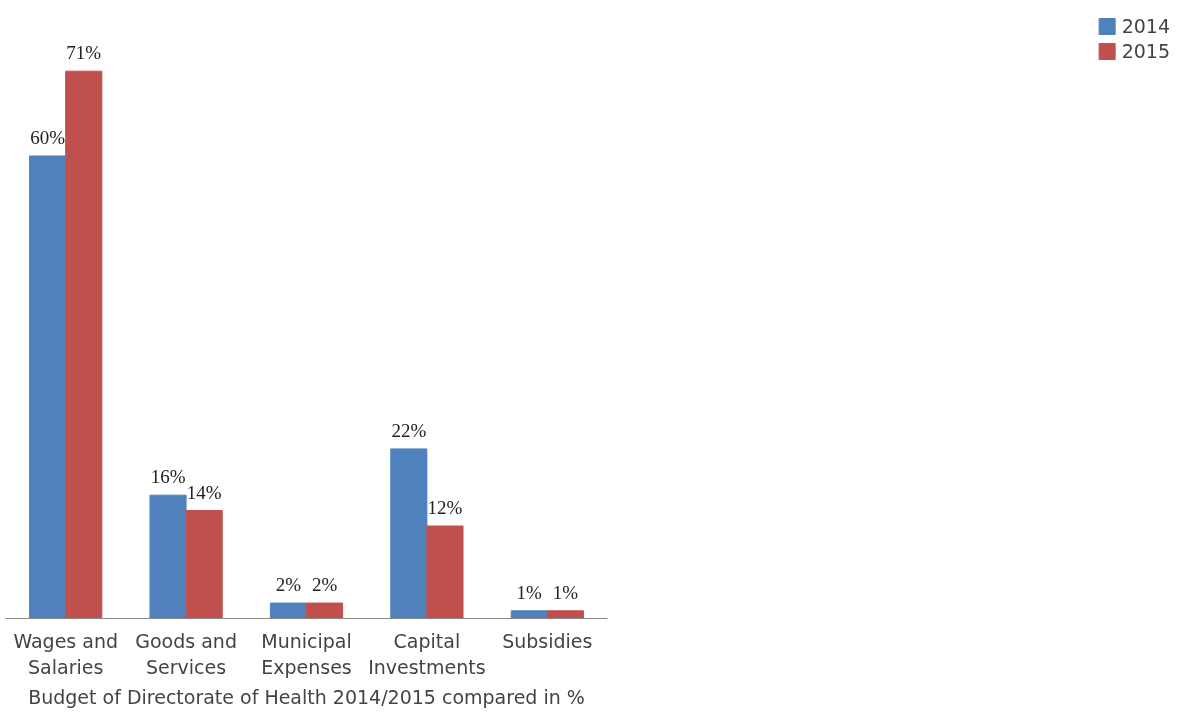 The height and width of the screenshot is (727, 1196). I want to click on x-tick-label: Subsidies, so click(547, 640).